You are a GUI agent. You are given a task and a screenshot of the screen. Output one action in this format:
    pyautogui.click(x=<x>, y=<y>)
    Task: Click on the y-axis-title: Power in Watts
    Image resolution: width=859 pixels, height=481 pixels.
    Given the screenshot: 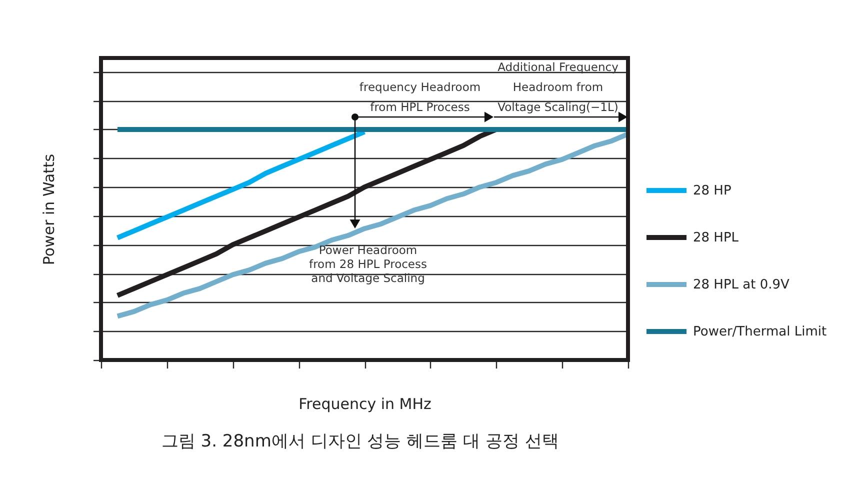 What is the action you would take?
    pyautogui.click(x=49, y=210)
    